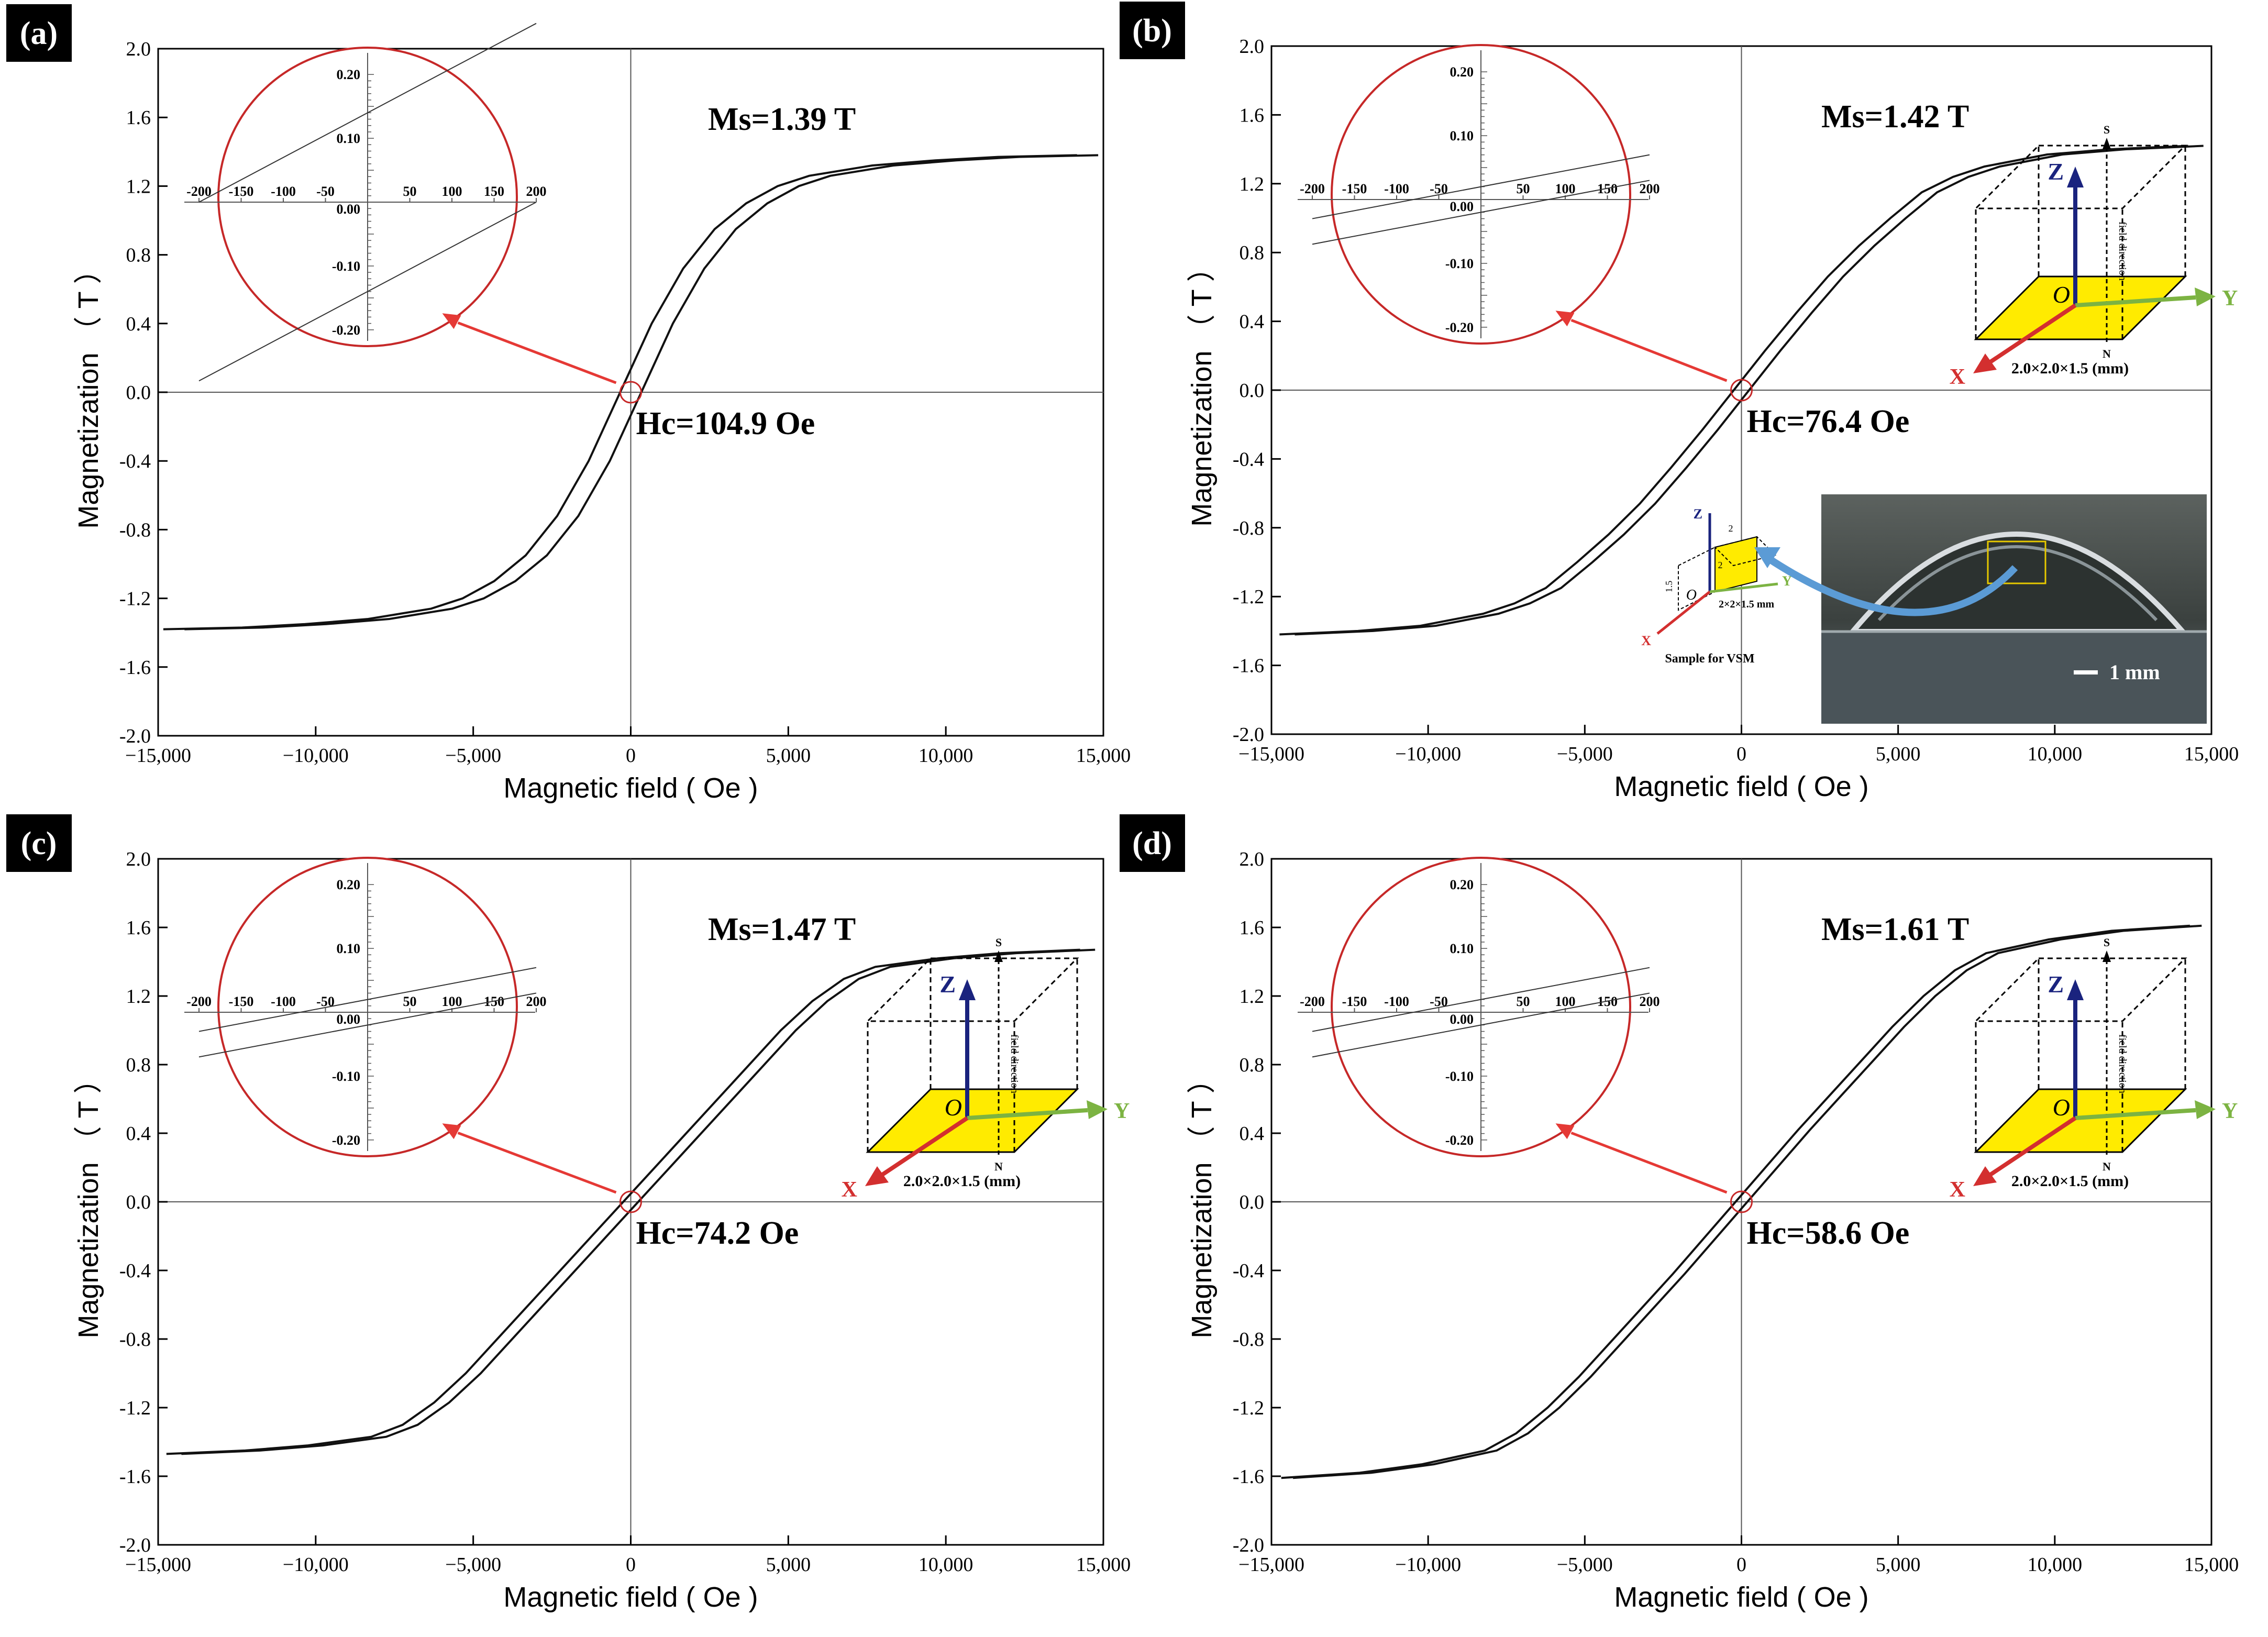  What do you see at coordinates (410, 1001) in the screenshot?
I see `inset-x-tick-label: 50` at bounding box center [410, 1001].